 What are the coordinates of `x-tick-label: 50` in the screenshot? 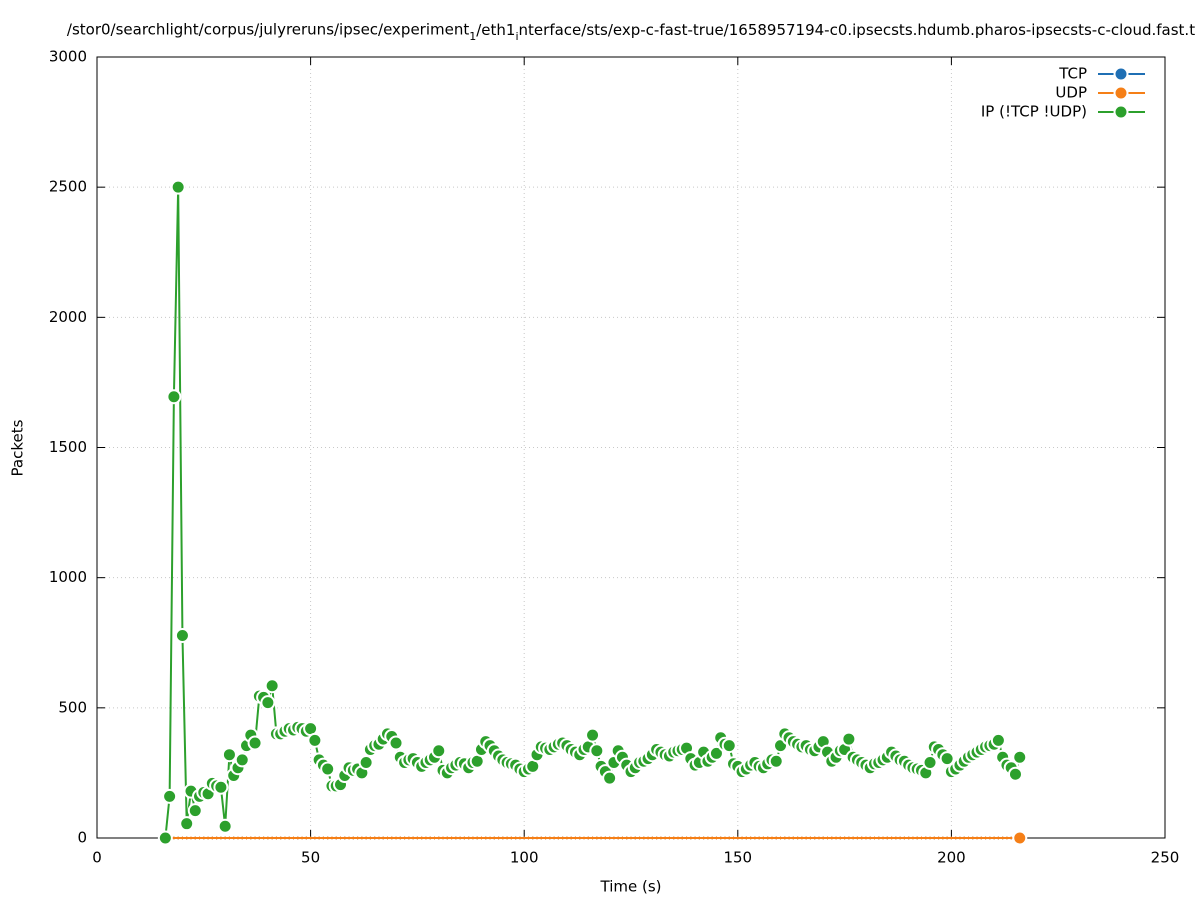 It's located at (310, 858).